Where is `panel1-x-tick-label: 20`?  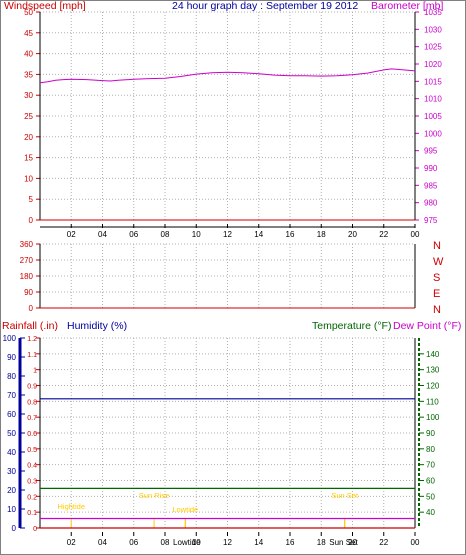
panel1-x-tick-label: 20 is located at coordinates (352, 234).